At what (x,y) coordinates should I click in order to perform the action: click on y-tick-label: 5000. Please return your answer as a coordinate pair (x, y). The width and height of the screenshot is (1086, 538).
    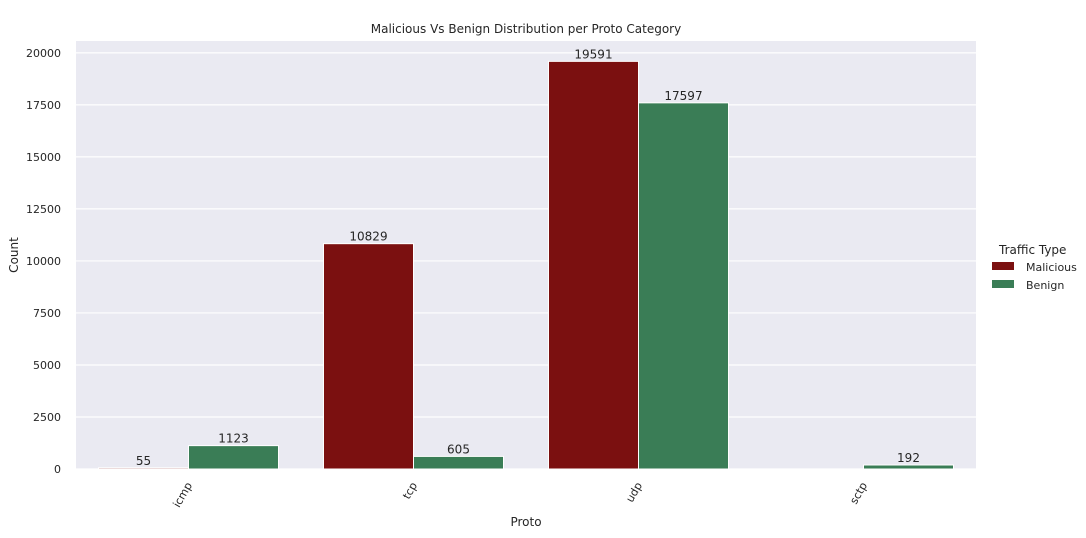
    Looking at the image, I should click on (47, 365).